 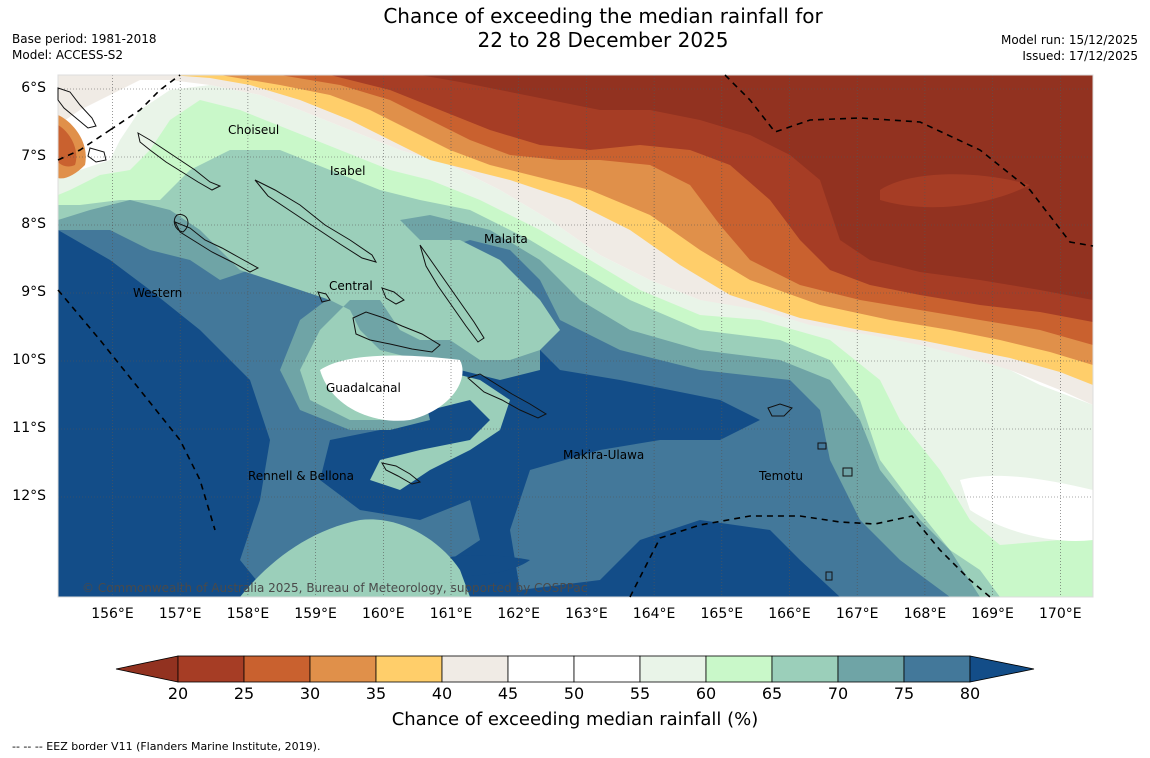 I want to click on eez-border-northeast, so click(x=909, y=160).